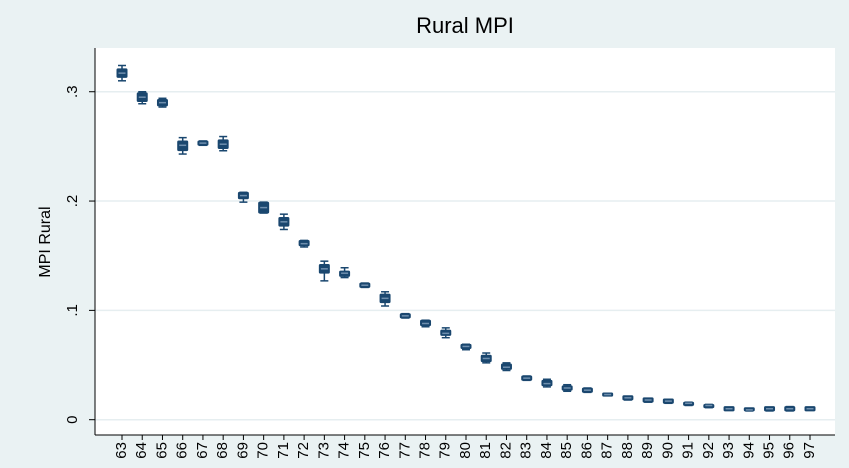 This screenshot has width=849, height=468. I want to click on x-tick-label: 81, so click(485, 450).